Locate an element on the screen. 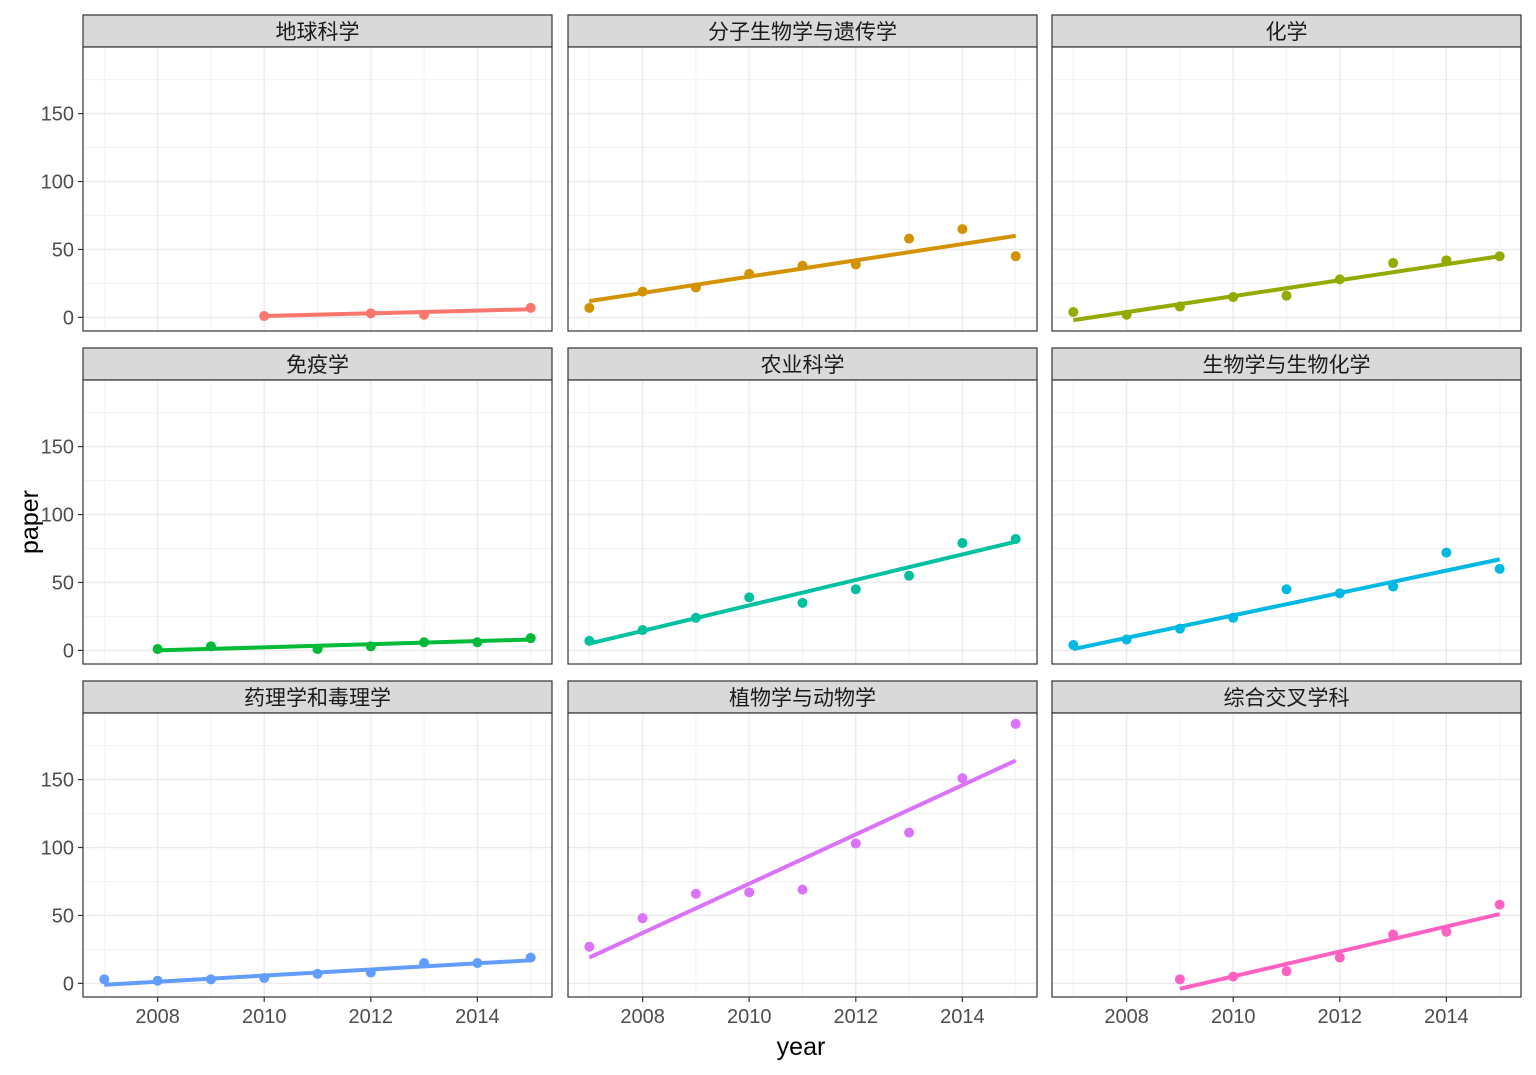 The height and width of the screenshot is (1075, 1536). x-tick-label: 2012 is located at coordinates (856, 1017).